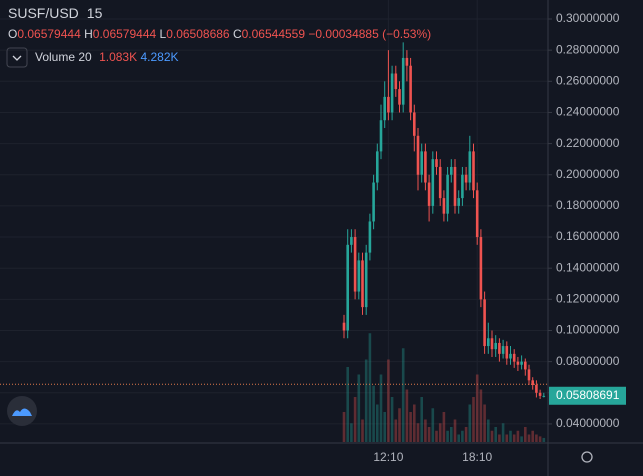 The height and width of the screenshot is (476, 643). I want to click on symbol-line: SUSF/USD 15, so click(55, 13).